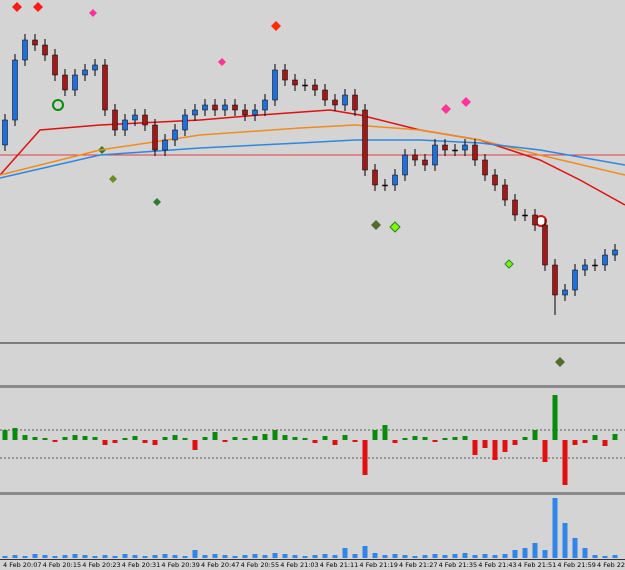 This screenshot has width=625, height=570. I want to click on x-tick-label: 4 Feb 21:43, so click(497, 565).